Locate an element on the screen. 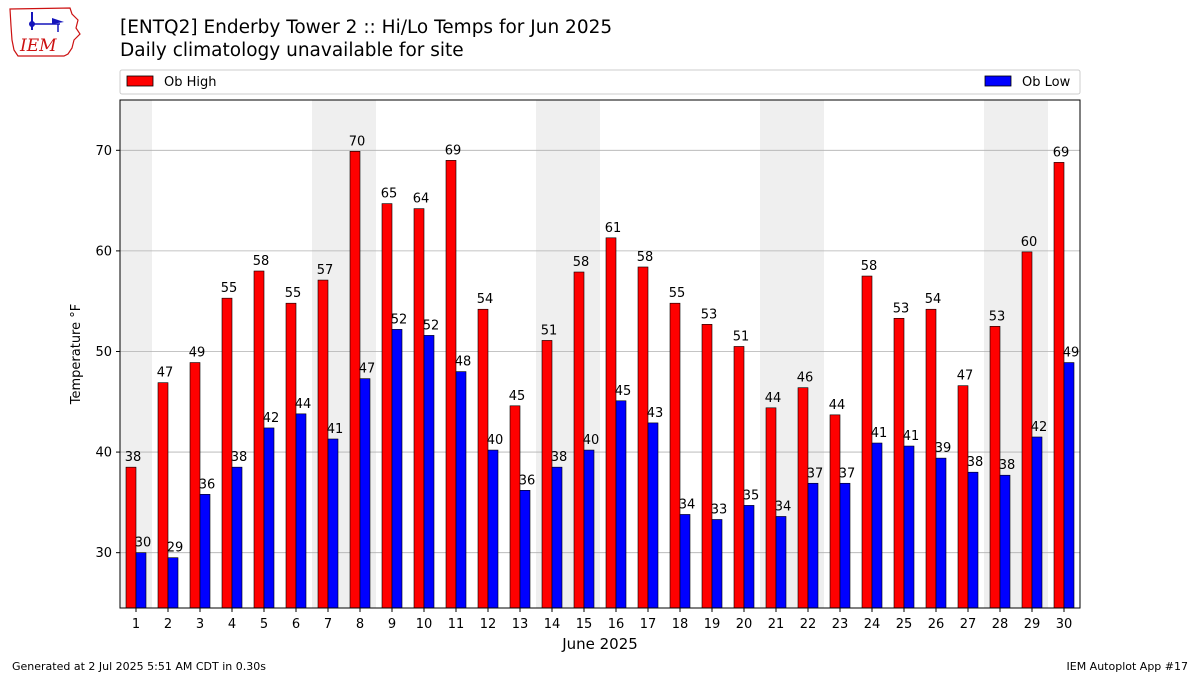 Image resolution: width=1200 pixels, height=675 pixels. y-tick-label-30: 30 is located at coordinates (103, 553).